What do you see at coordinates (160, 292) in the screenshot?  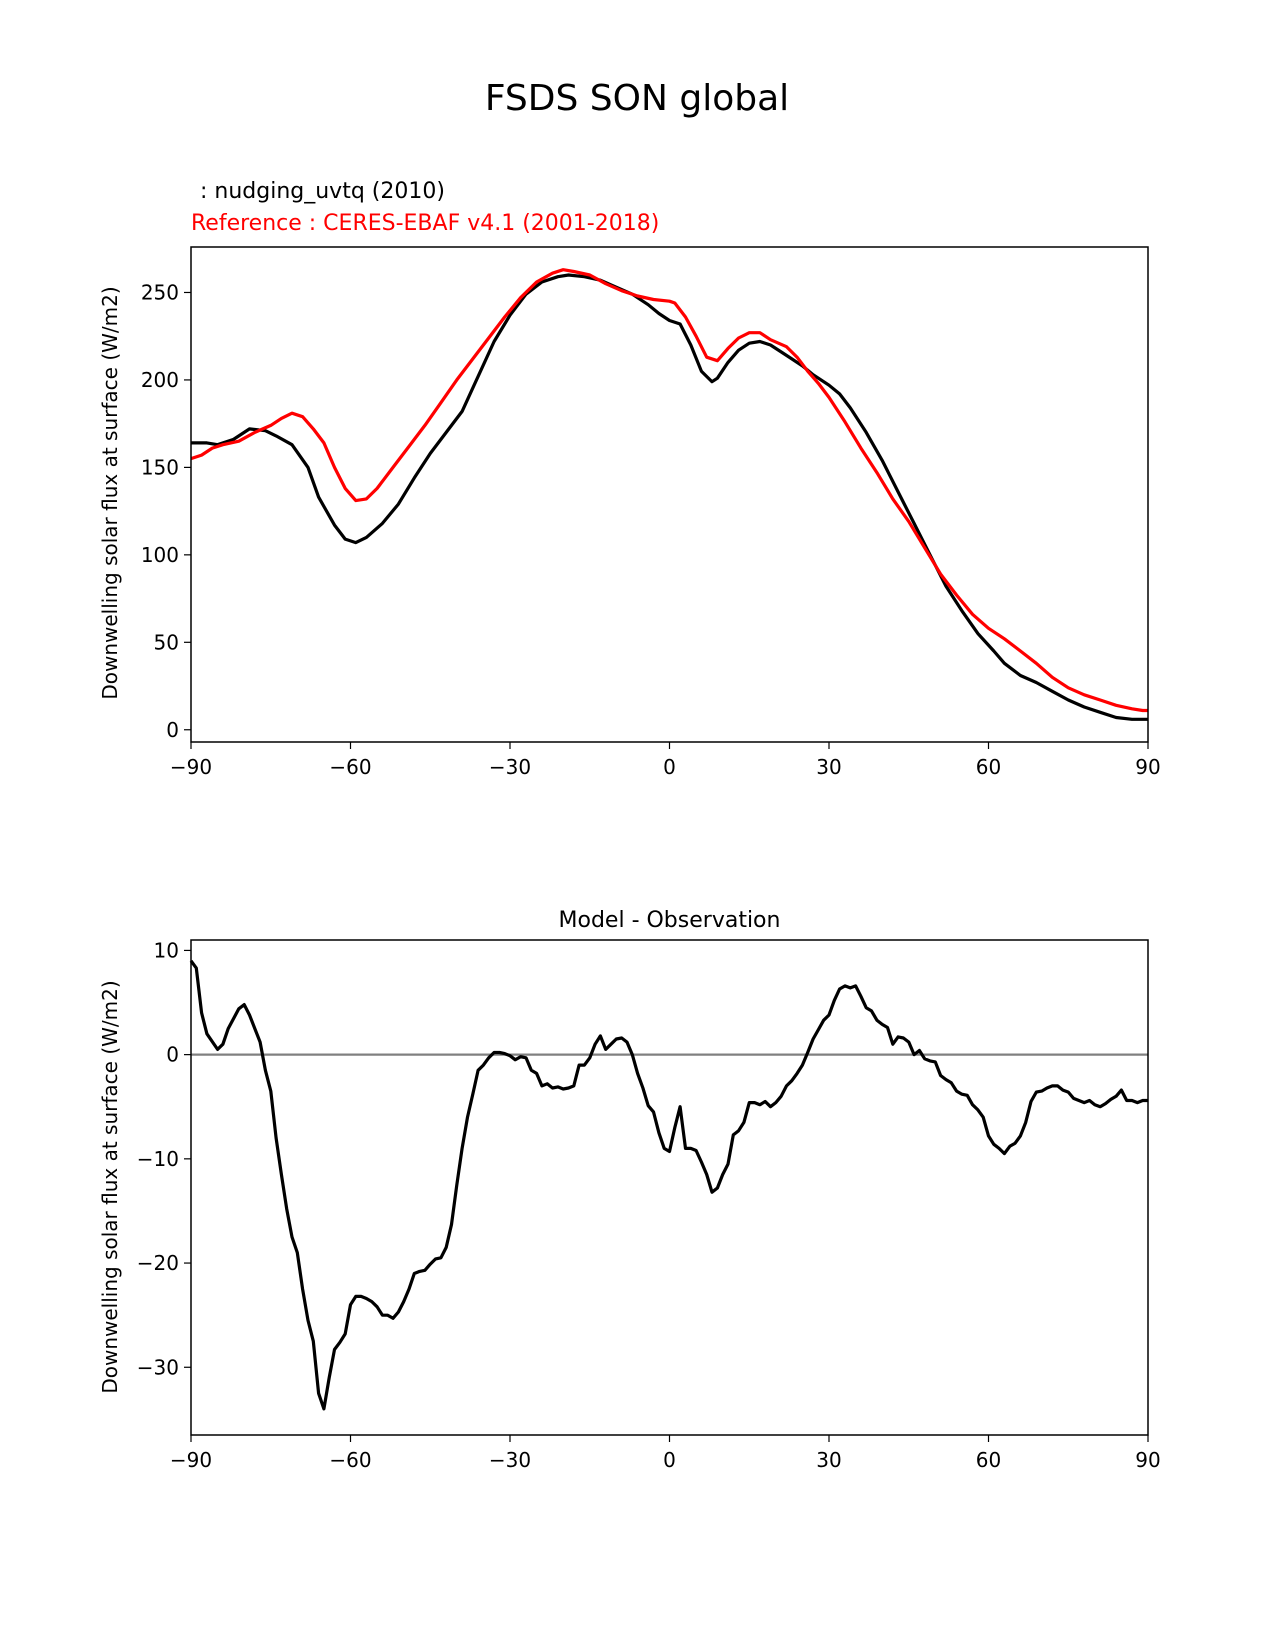 I see `y-tick-label: 250` at bounding box center [160, 292].